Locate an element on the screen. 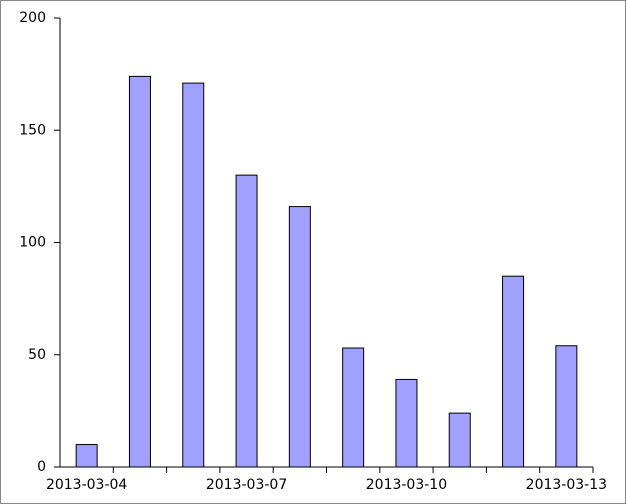  x-tick-label: 2013-03-07 is located at coordinates (246, 485).